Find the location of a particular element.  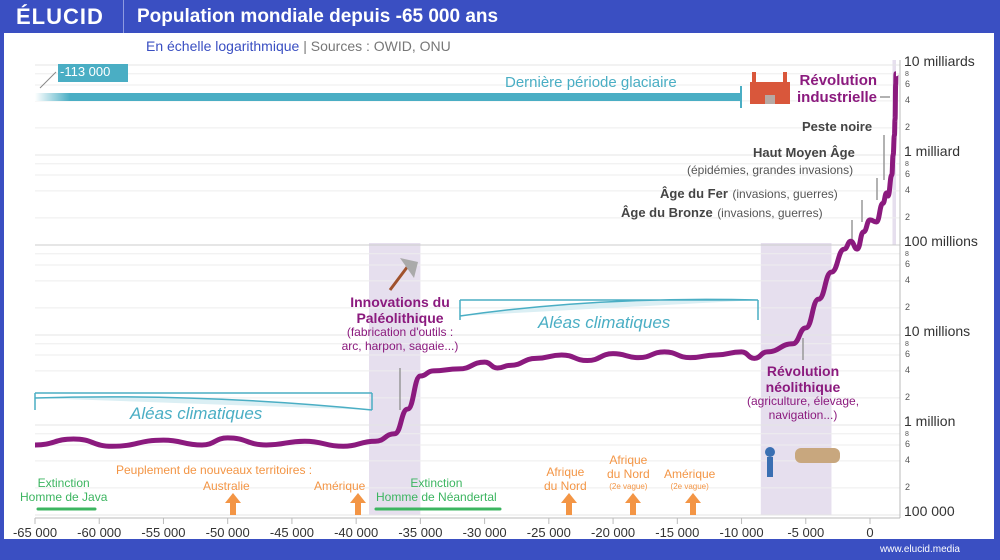

fer-sub: (invasions, guerres) is located at coordinates (785, 194).